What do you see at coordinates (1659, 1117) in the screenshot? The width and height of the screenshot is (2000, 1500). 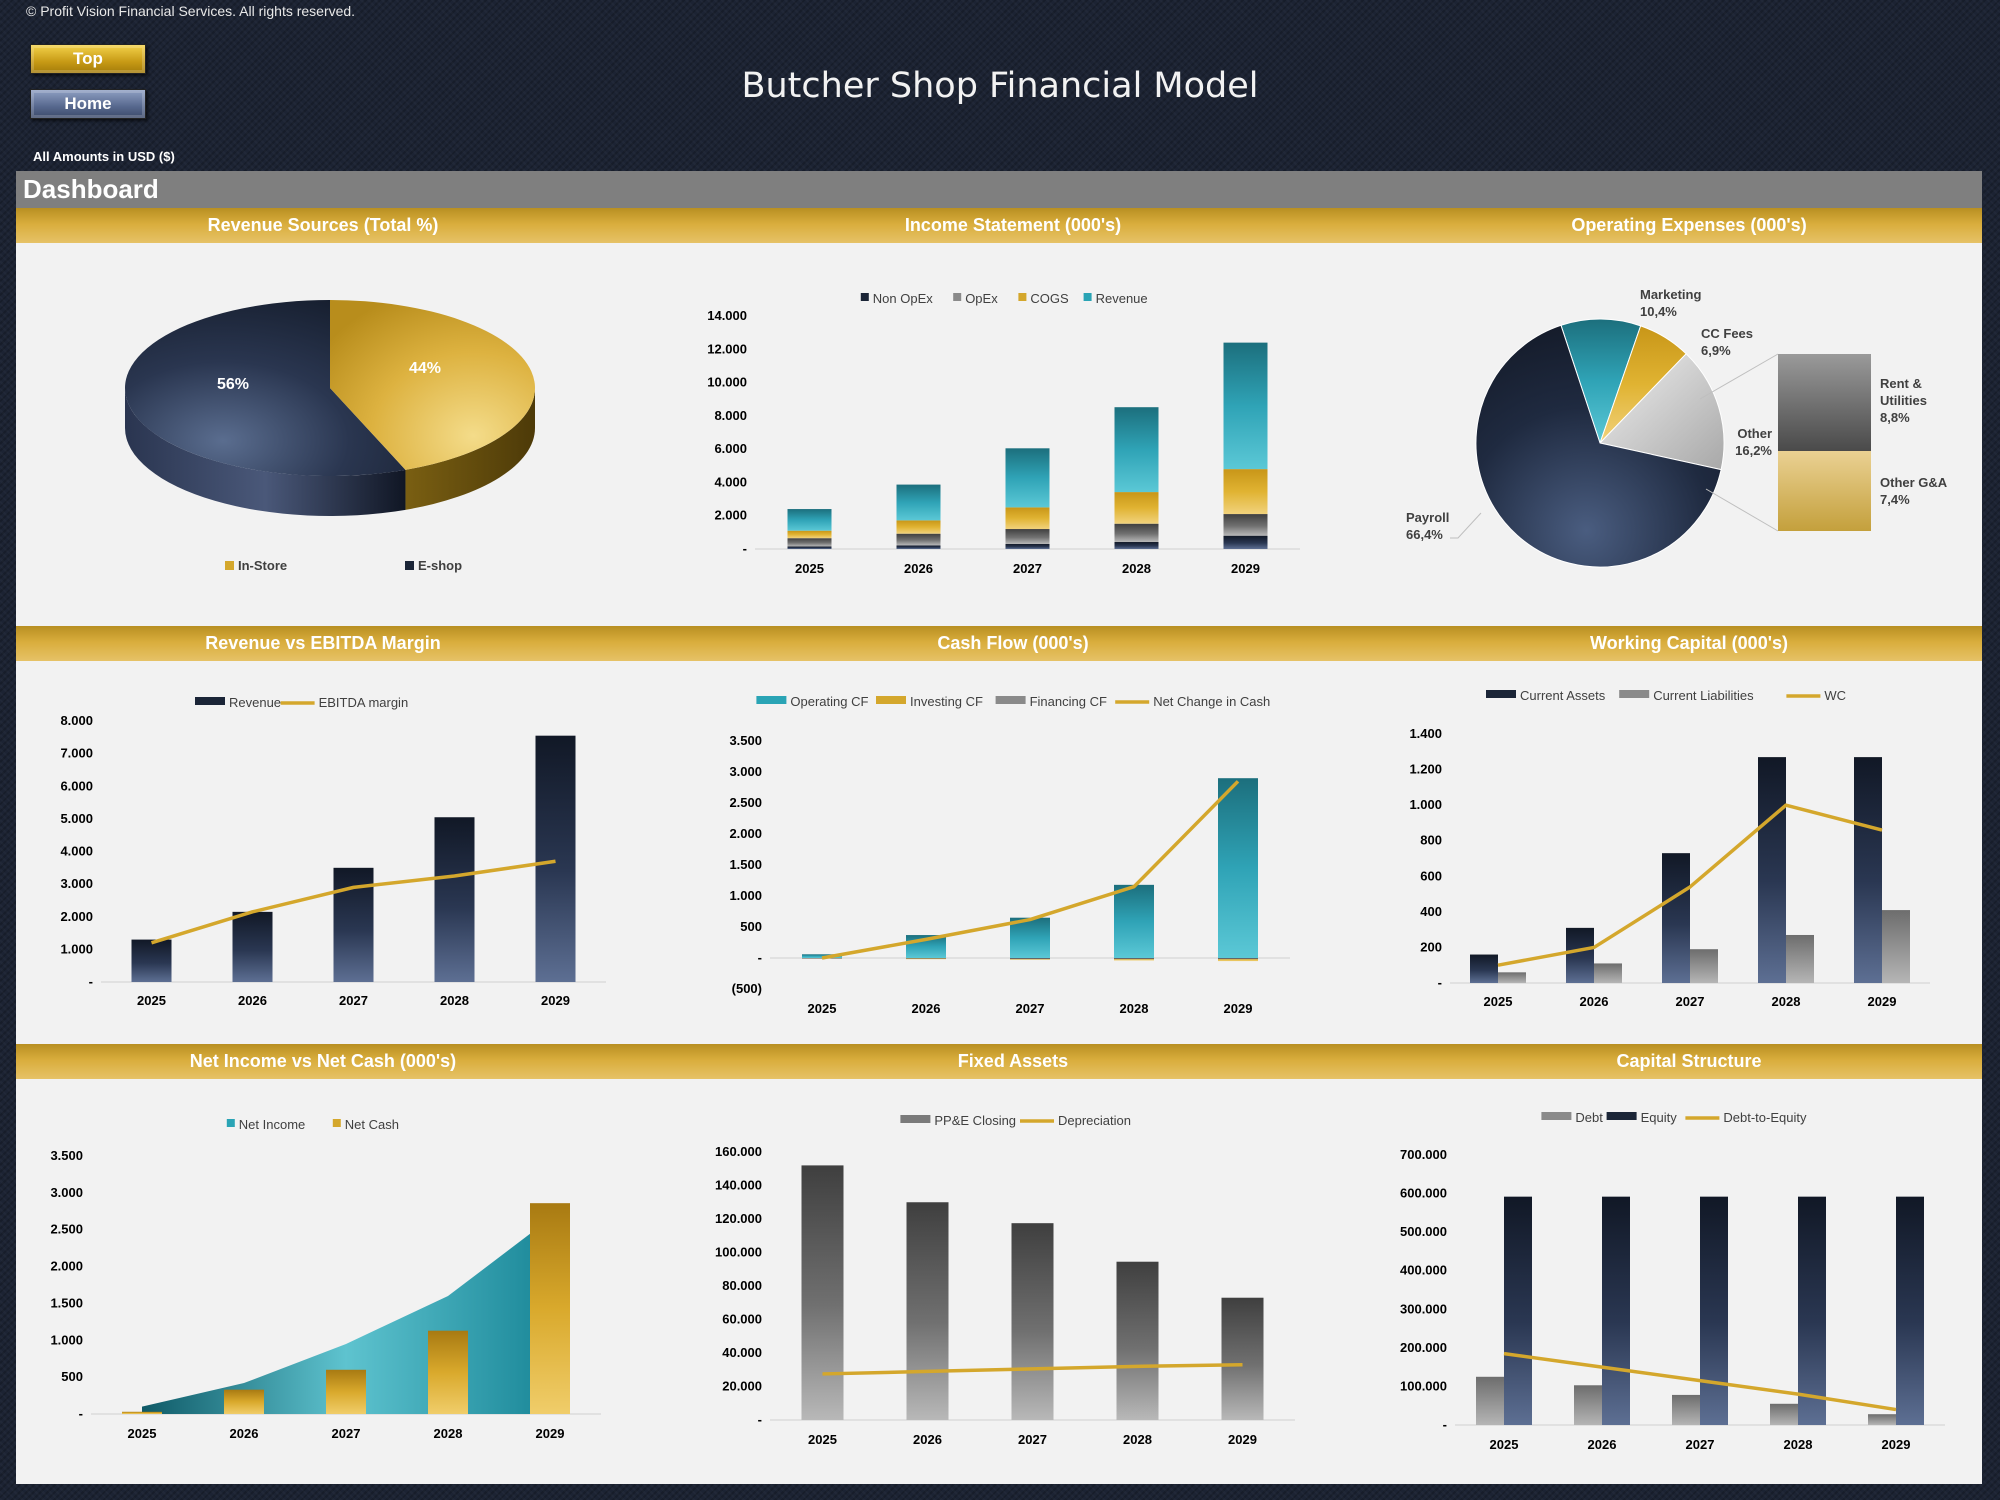 I see `legend-label: Equity` at bounding box center [1659, 1117].